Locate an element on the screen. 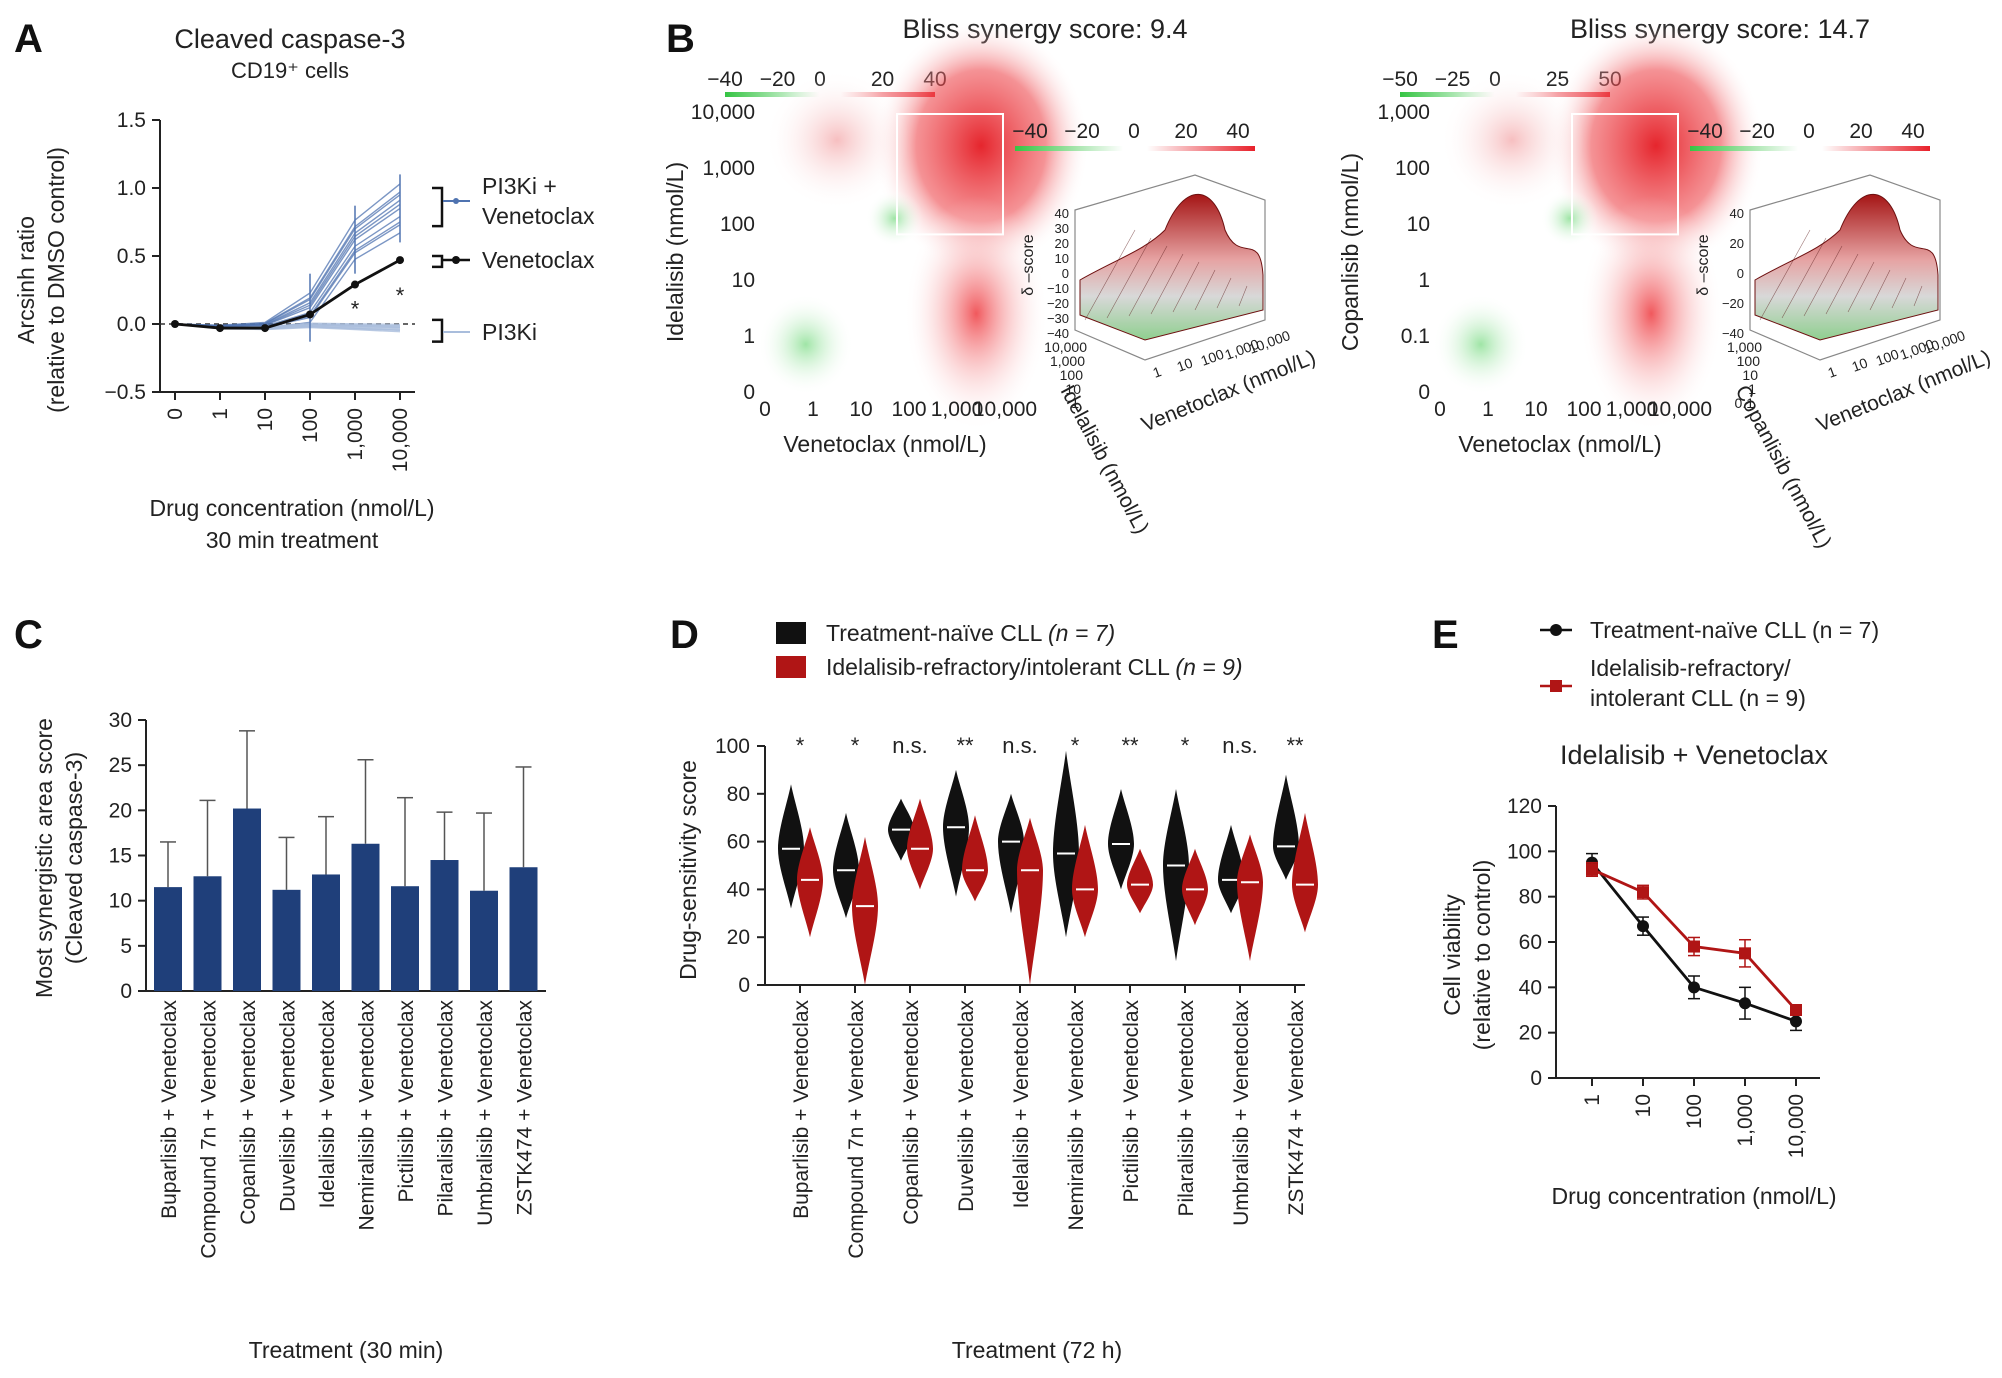 This screenshot has width=2002, height=1378. c-ytick-label: 0 is located at coordinates (126, 991).